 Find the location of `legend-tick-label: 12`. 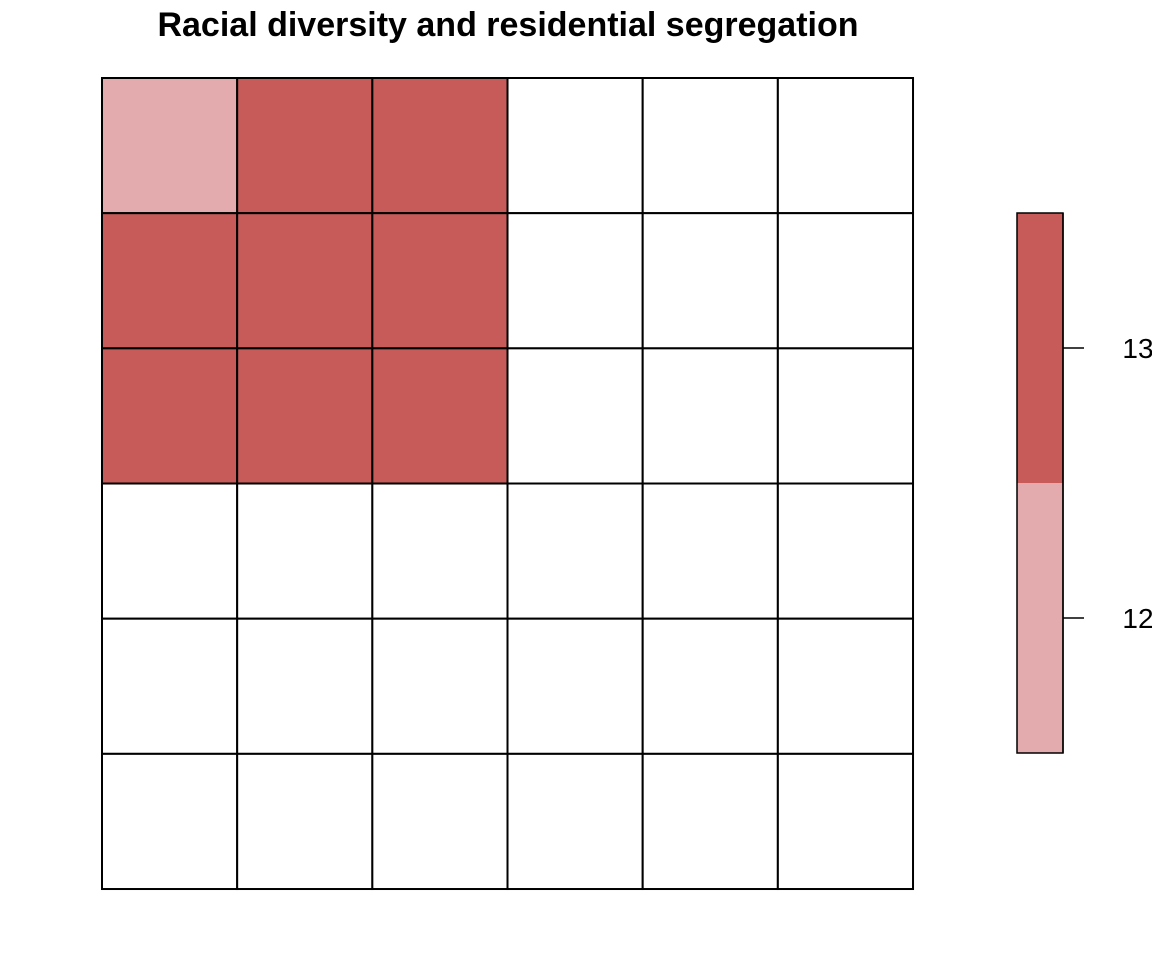

legend-tick-label: 12 is located at coordinates (1137, 618).